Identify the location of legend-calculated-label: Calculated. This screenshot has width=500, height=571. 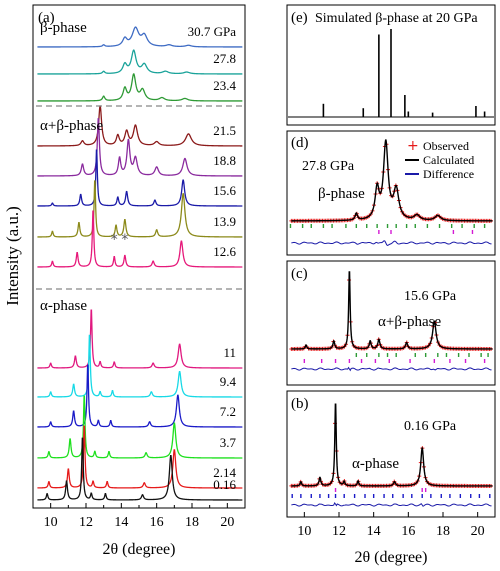
(448, 160).